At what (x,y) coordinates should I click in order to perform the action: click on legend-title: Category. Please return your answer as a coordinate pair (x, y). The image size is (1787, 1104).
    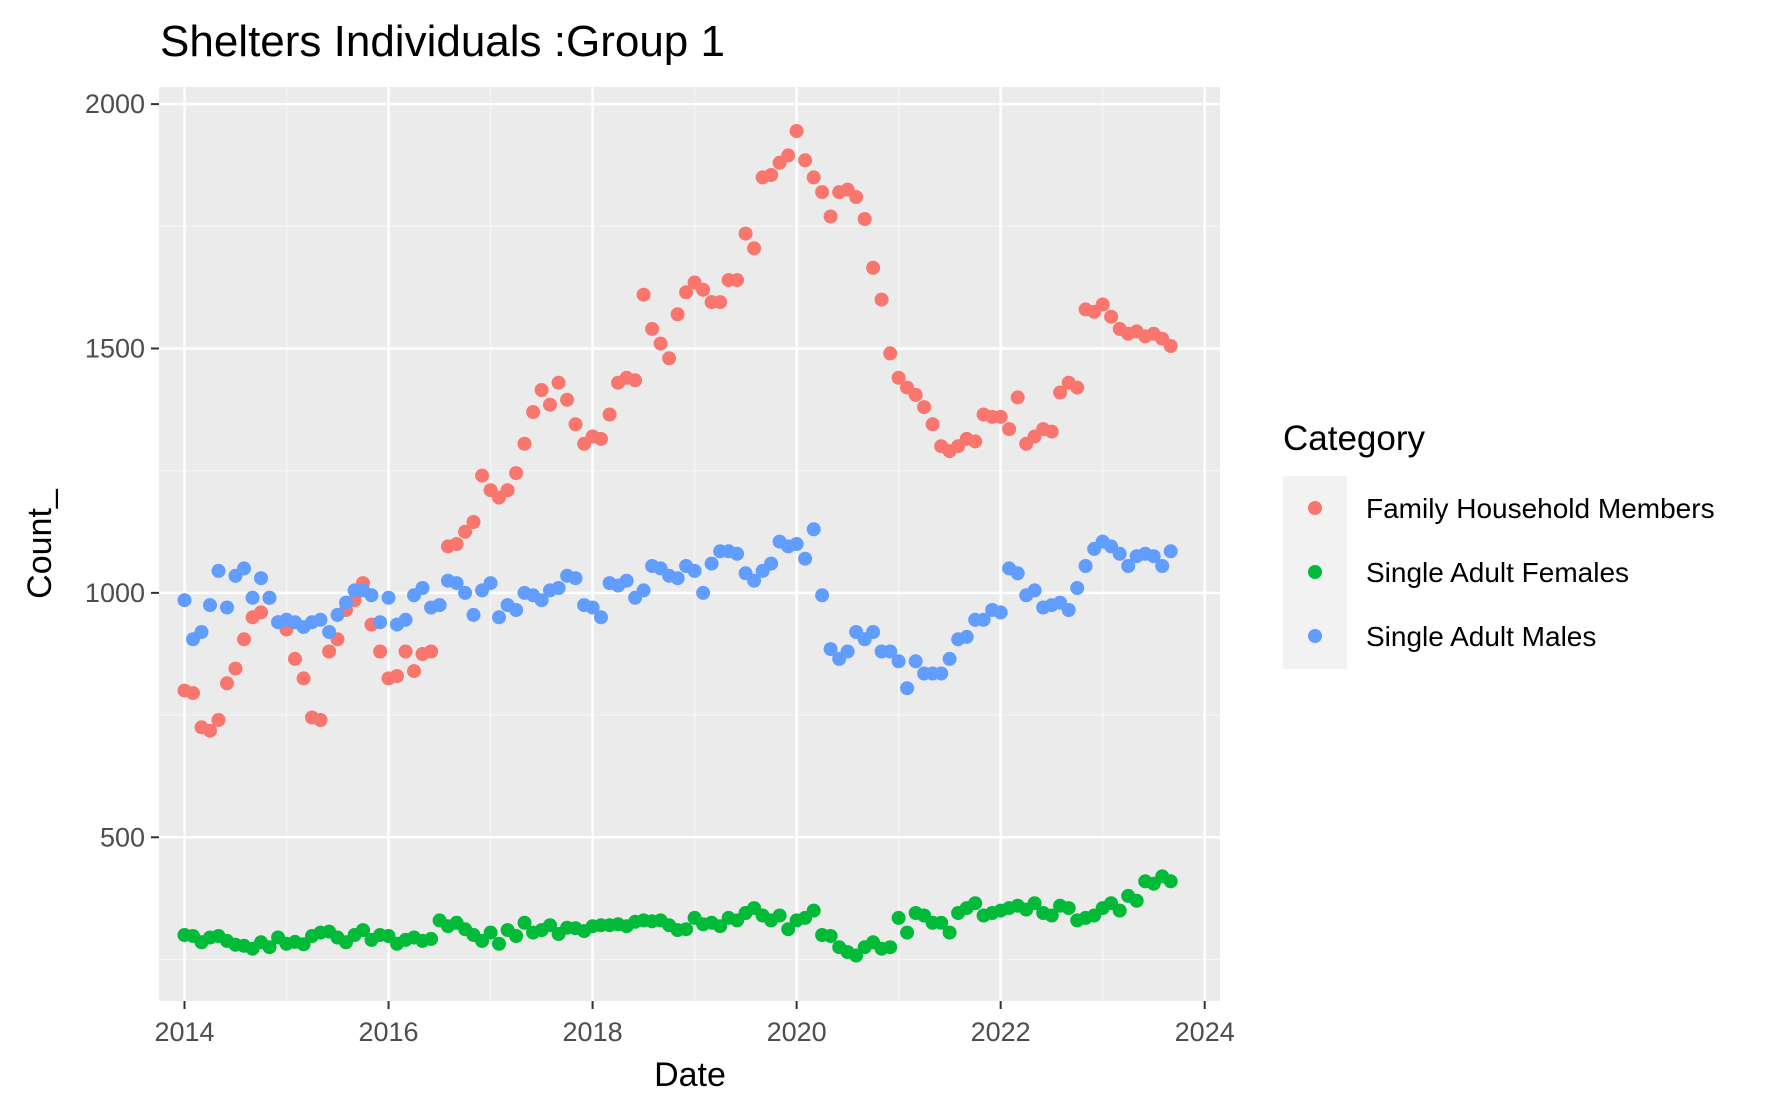
    Looking at the image, I should click on (1354, 438).